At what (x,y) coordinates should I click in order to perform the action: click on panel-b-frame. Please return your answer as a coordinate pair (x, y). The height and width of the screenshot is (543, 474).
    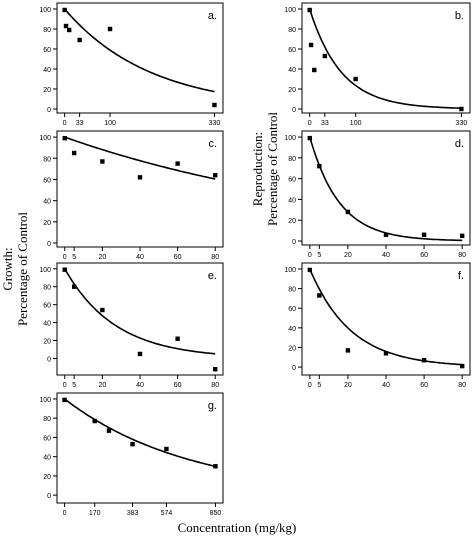
    Looking at the image, I should click on (386, 58).